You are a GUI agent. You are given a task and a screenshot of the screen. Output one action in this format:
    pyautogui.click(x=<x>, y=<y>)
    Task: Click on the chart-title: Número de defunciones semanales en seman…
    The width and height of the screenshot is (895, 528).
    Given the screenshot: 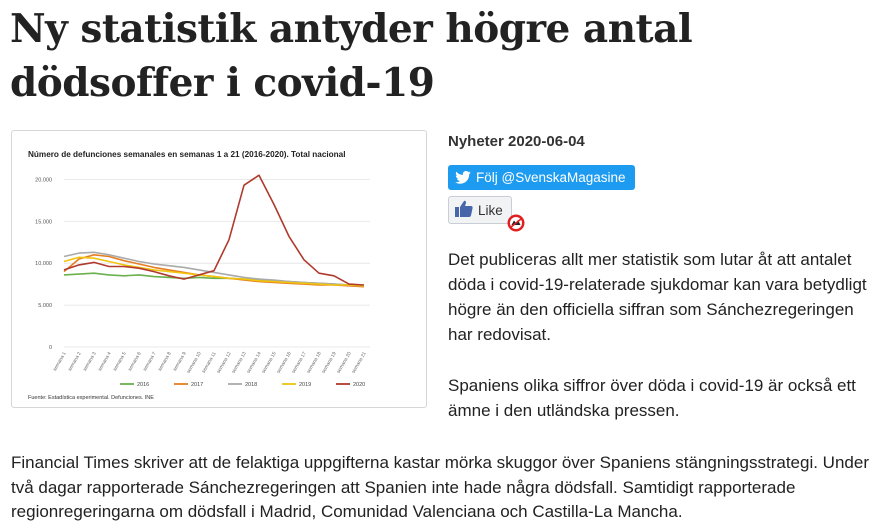 What is the action you would take?
    pyautogui.click(x=186, y=154)
    